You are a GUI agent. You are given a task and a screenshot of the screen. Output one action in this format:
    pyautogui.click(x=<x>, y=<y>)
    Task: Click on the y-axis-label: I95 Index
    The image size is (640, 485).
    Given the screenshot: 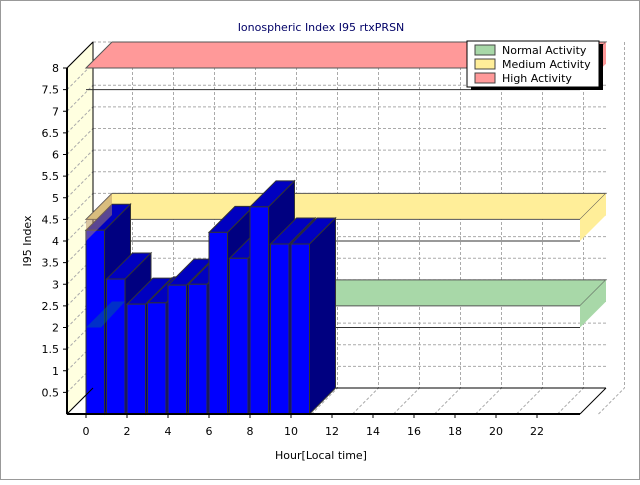 What is the action you would take?
    pyautogui.click(x=27, y=241)
    